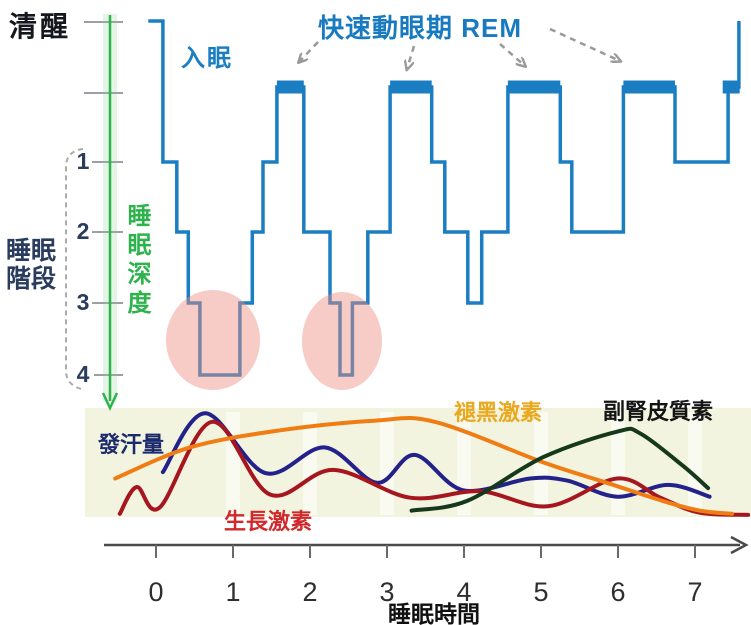 Image resolution: width=751 pixels, height=625 pixels. I want to click on sleep-depth-axis-arrow, so click(110, 212).